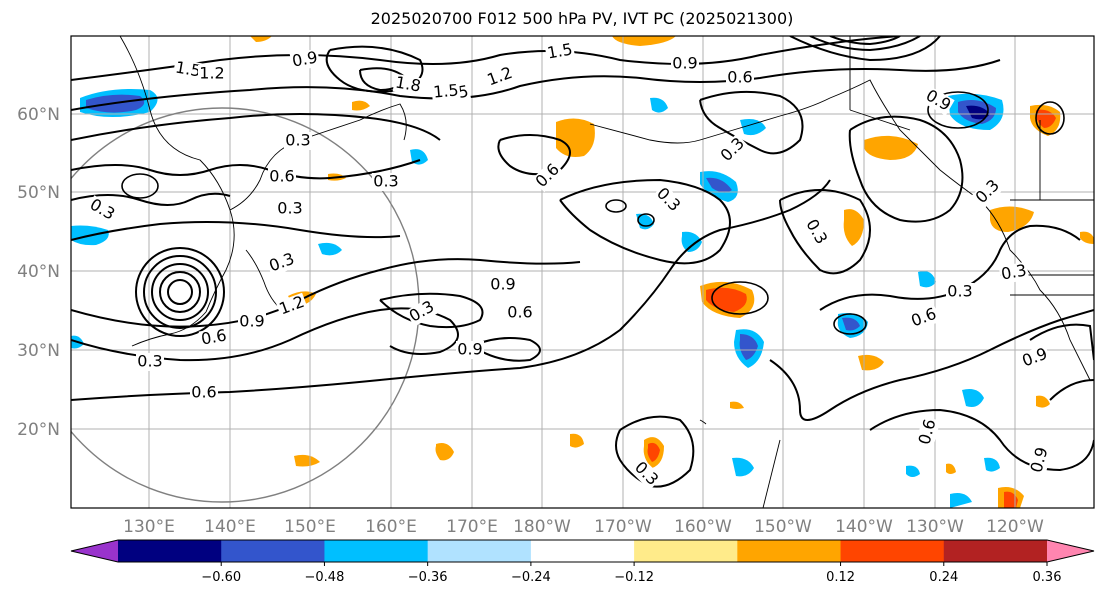 Image resolution: width=1105 pixels, height=601 pixels. Describe the element at coordinates (531, 577) in the screenshot. I see `colorbar-tick-label: −0.24` at that location.